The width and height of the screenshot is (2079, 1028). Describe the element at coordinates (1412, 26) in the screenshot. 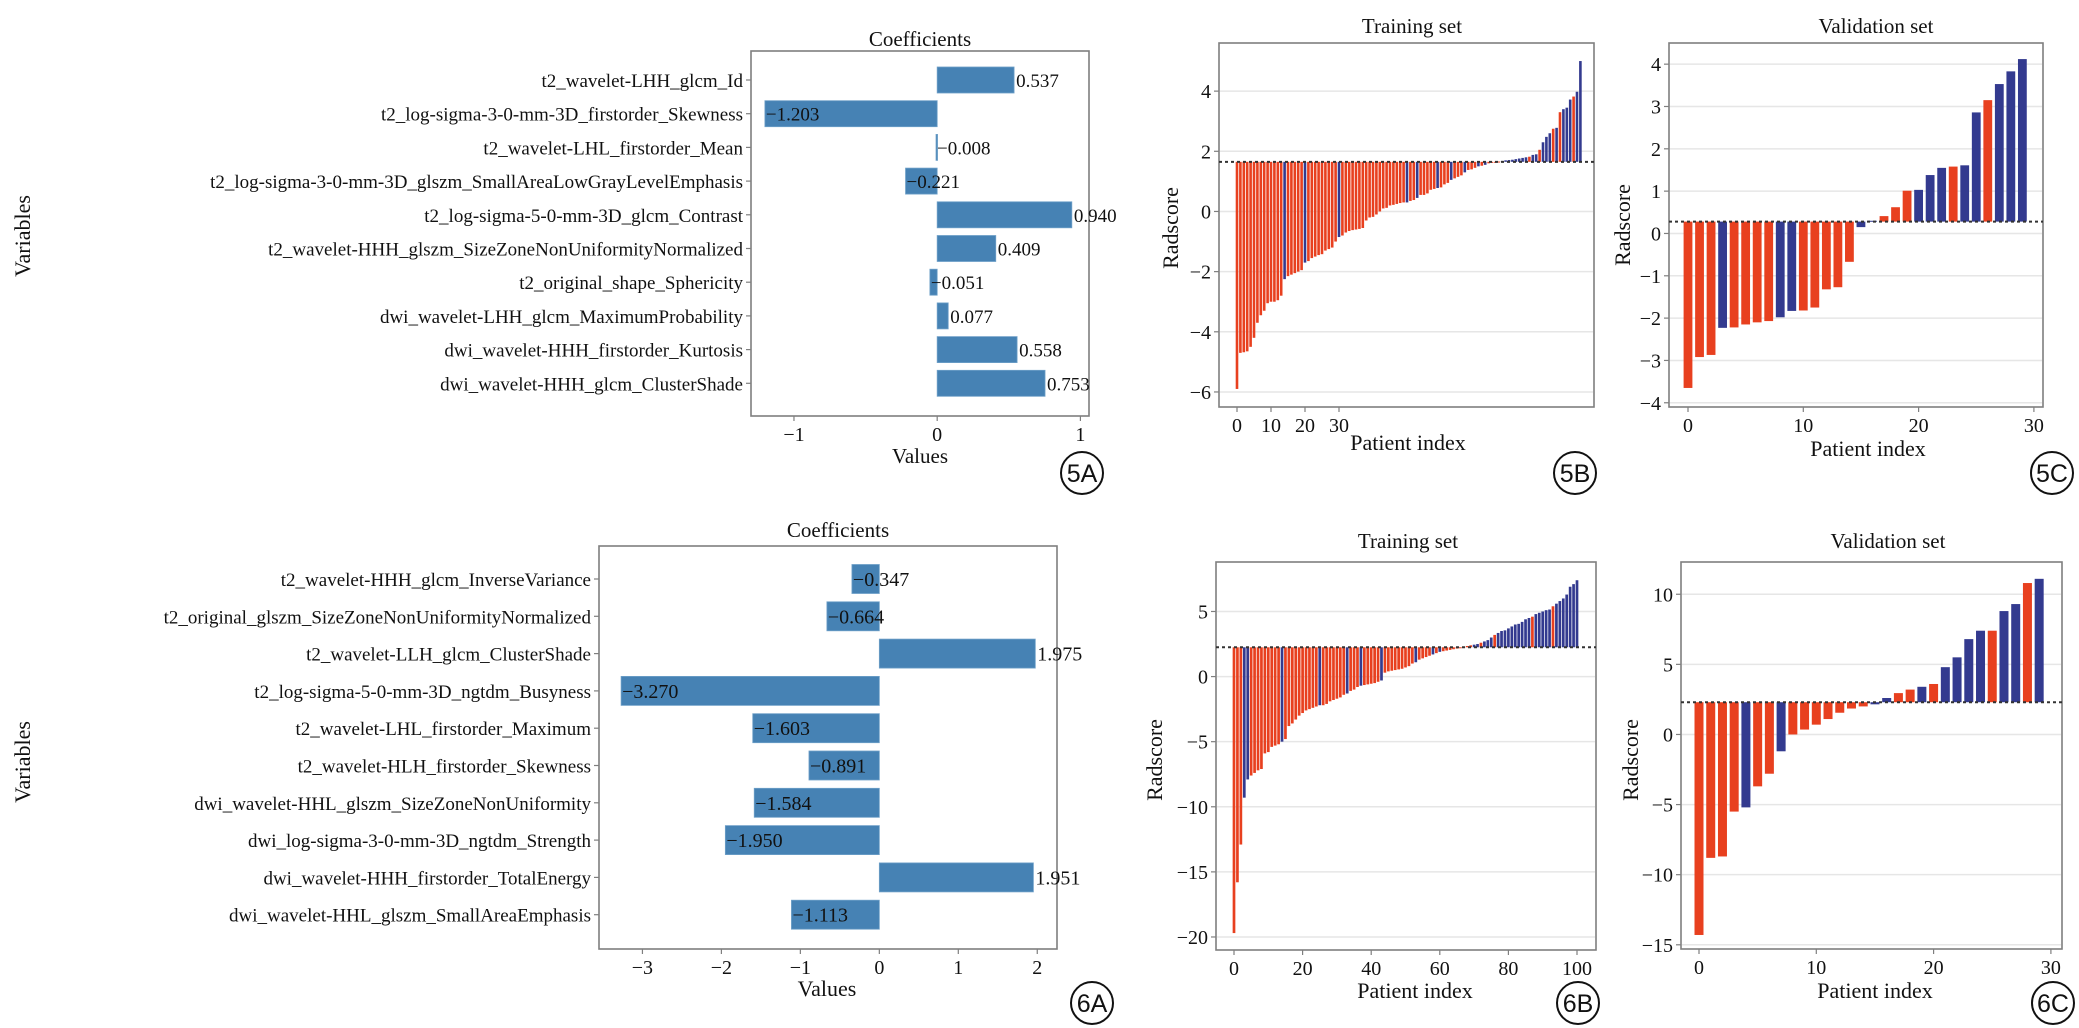

I see `chart-title: Training set` at that location.